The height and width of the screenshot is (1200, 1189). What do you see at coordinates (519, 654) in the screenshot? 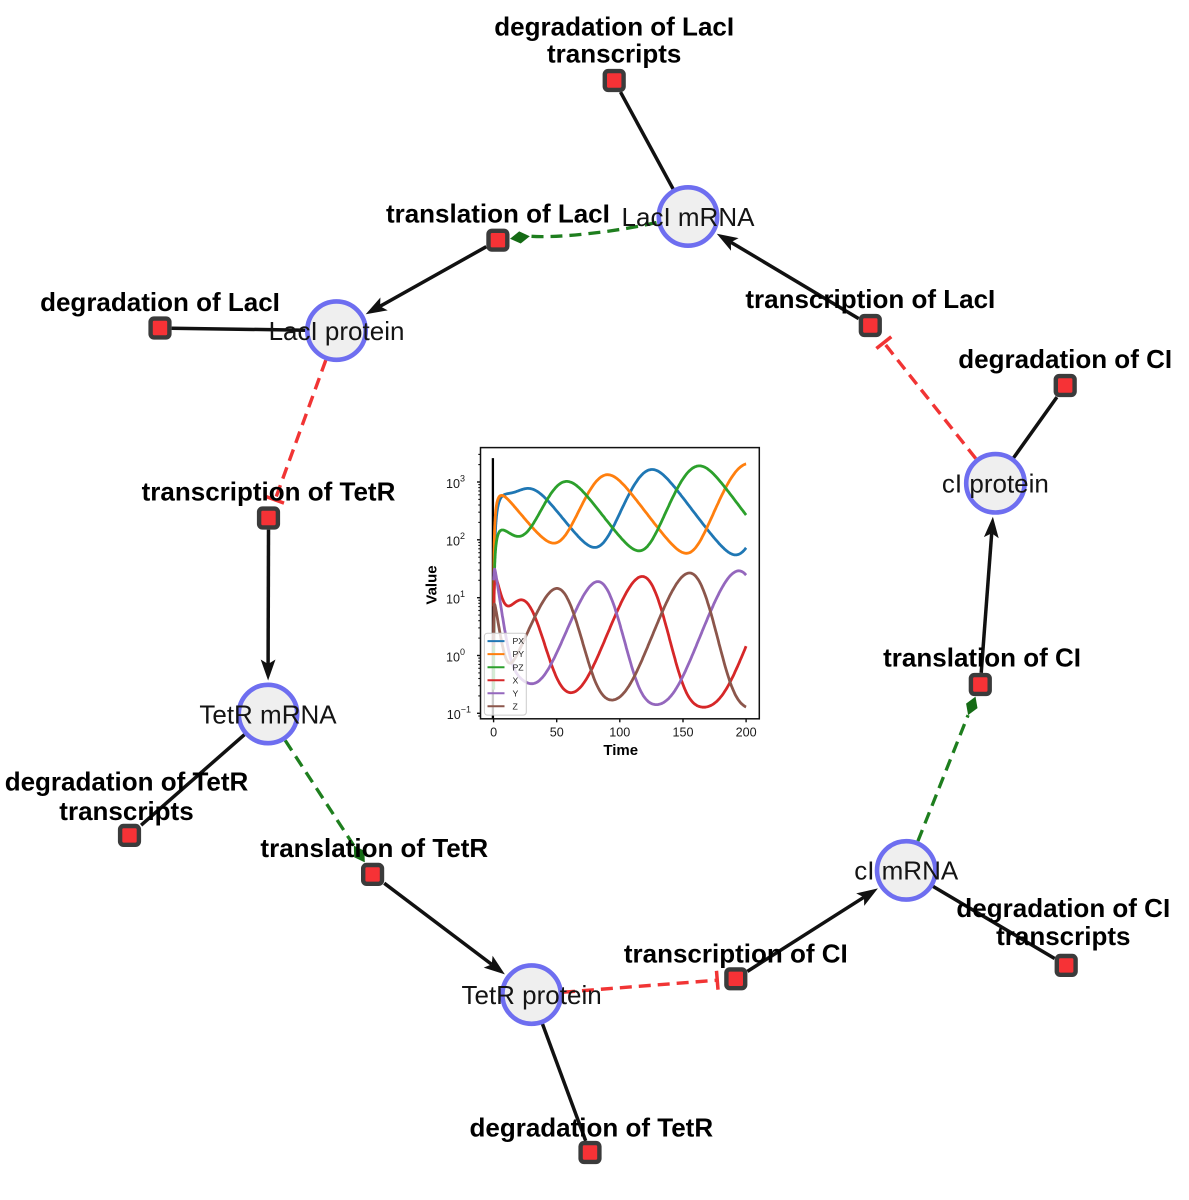
I see `svg-text: PY` at bounding box center [519, 654].